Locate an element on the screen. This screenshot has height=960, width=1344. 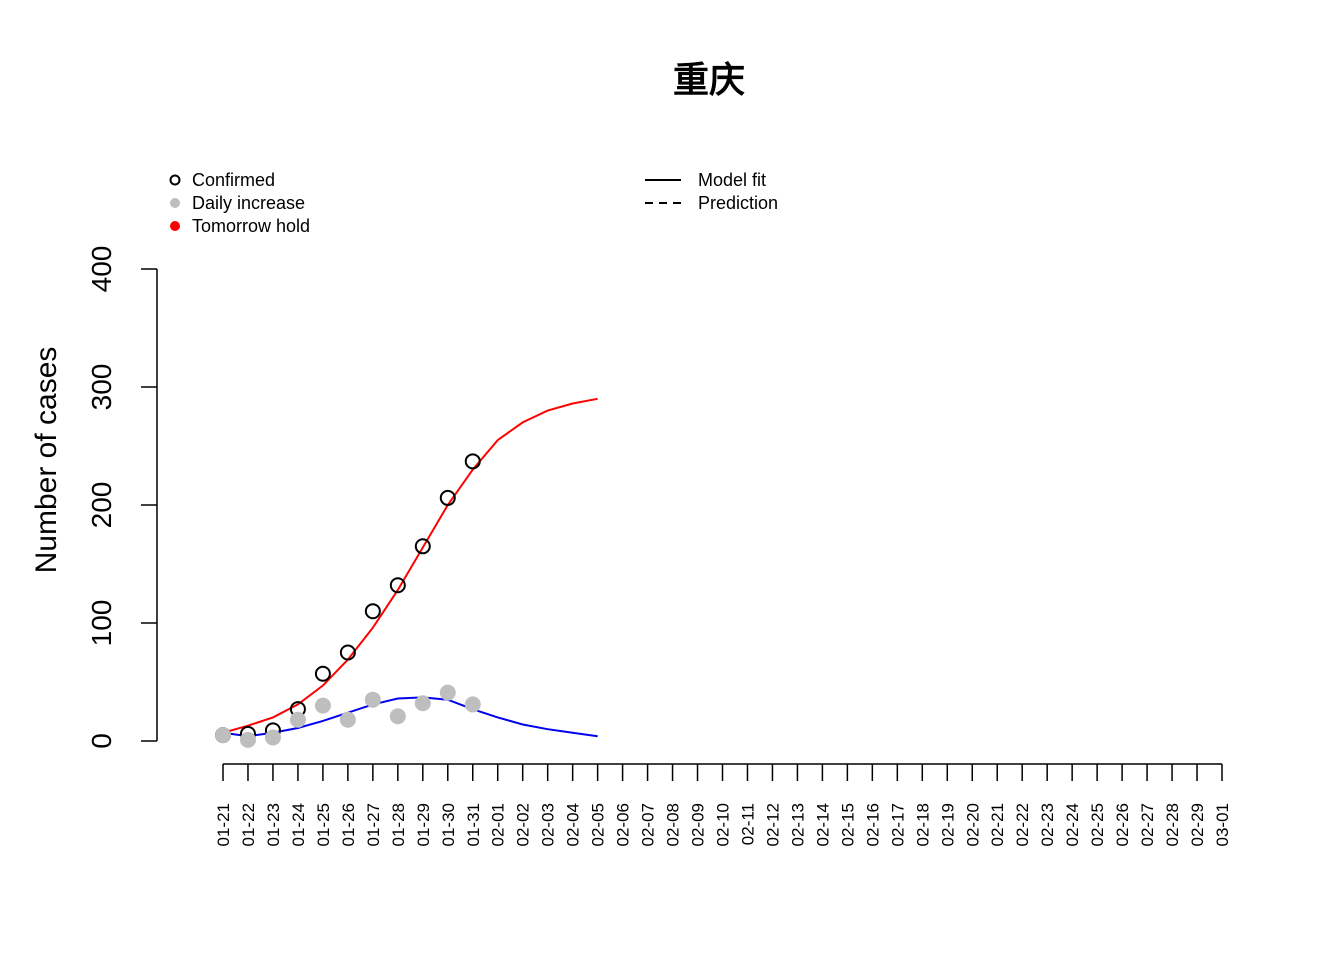
x-tick-label: 01-29 is located at coordinates (423, 824).